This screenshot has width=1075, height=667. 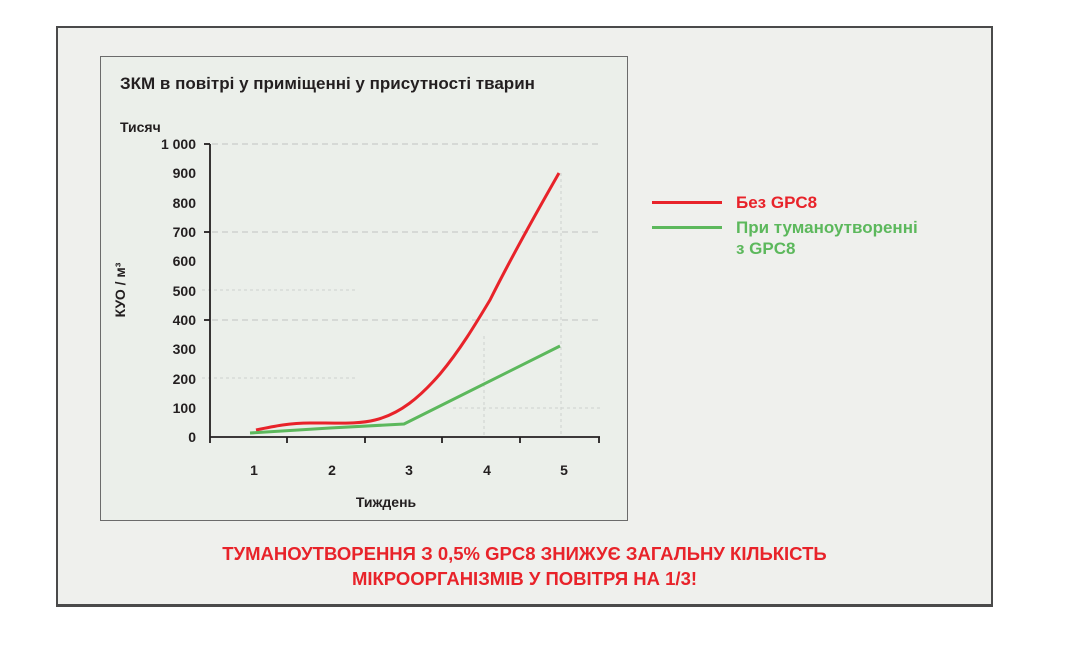 I want to click on y-tick: 300, so click(x=185, y=349).